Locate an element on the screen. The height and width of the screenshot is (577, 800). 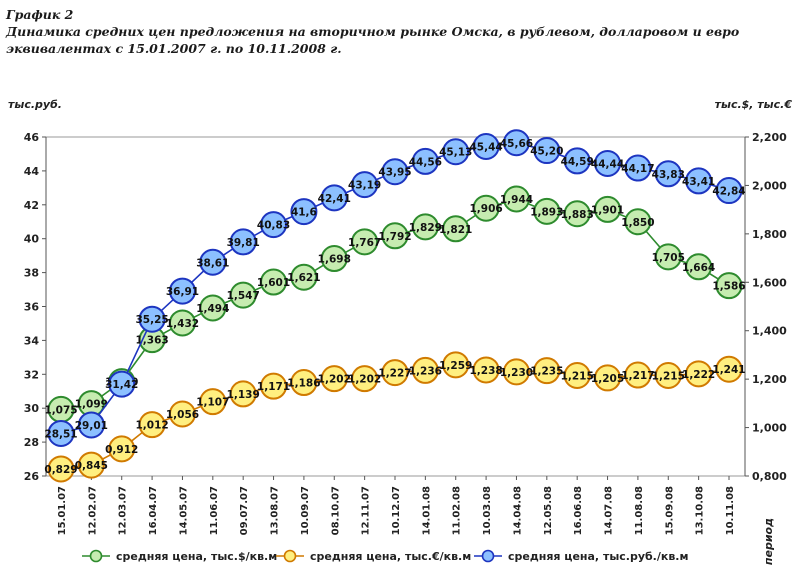
series-0-data-label: 1,432 is located at coordinates (182, 324).